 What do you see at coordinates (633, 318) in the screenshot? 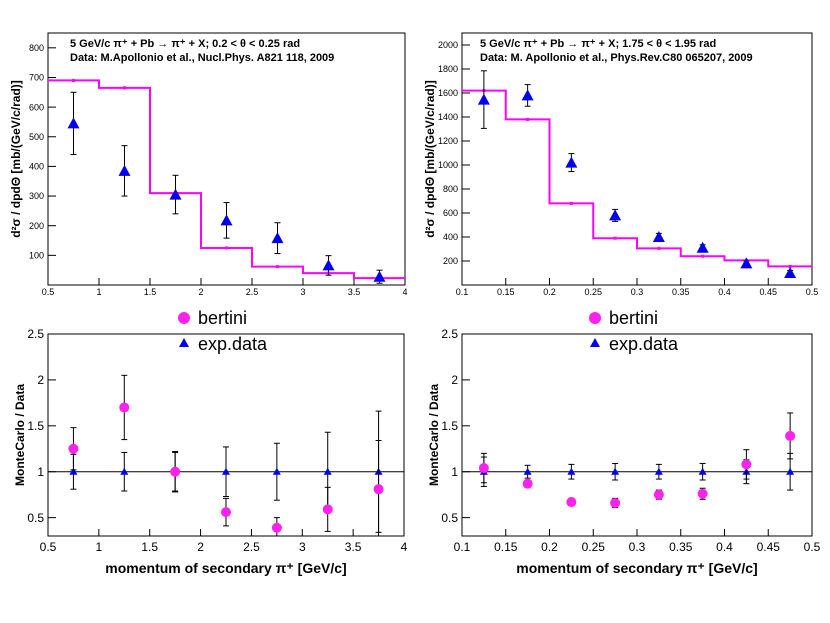
I see `legend-label: bertini` at bounding box center [633, 318].